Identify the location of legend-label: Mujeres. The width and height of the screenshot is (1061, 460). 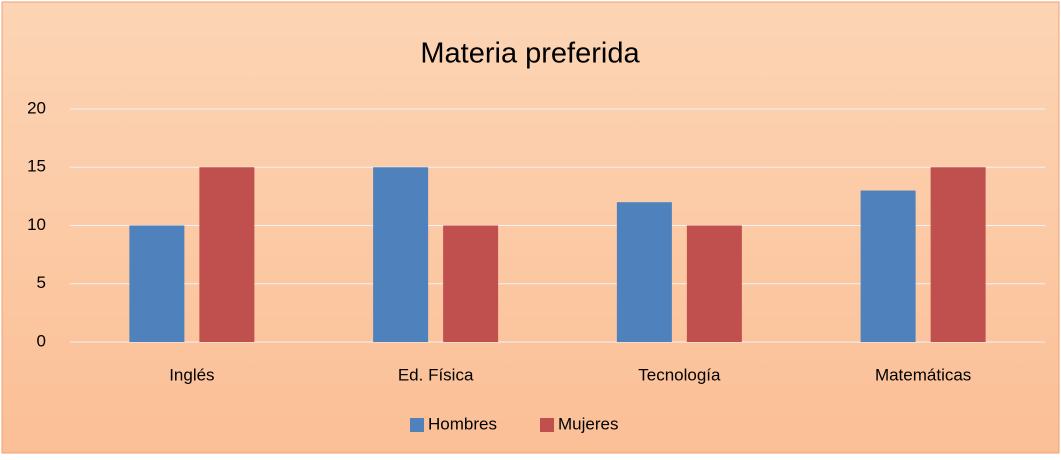
(588, 423).